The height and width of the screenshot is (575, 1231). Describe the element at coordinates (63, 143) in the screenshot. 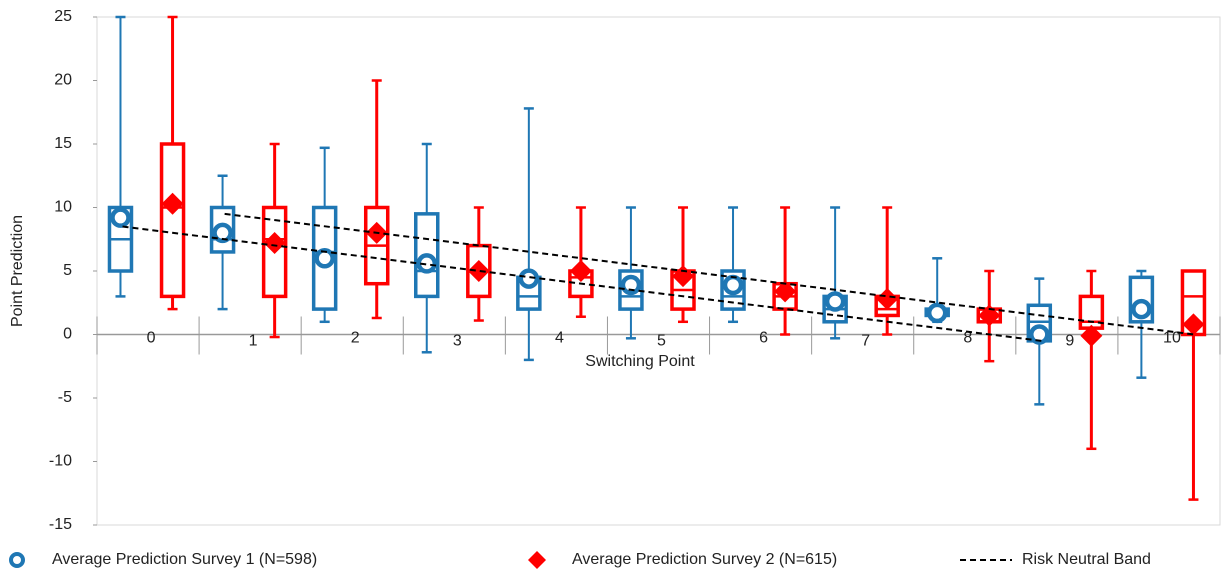

I see `y-tick-label: 15` at that location.